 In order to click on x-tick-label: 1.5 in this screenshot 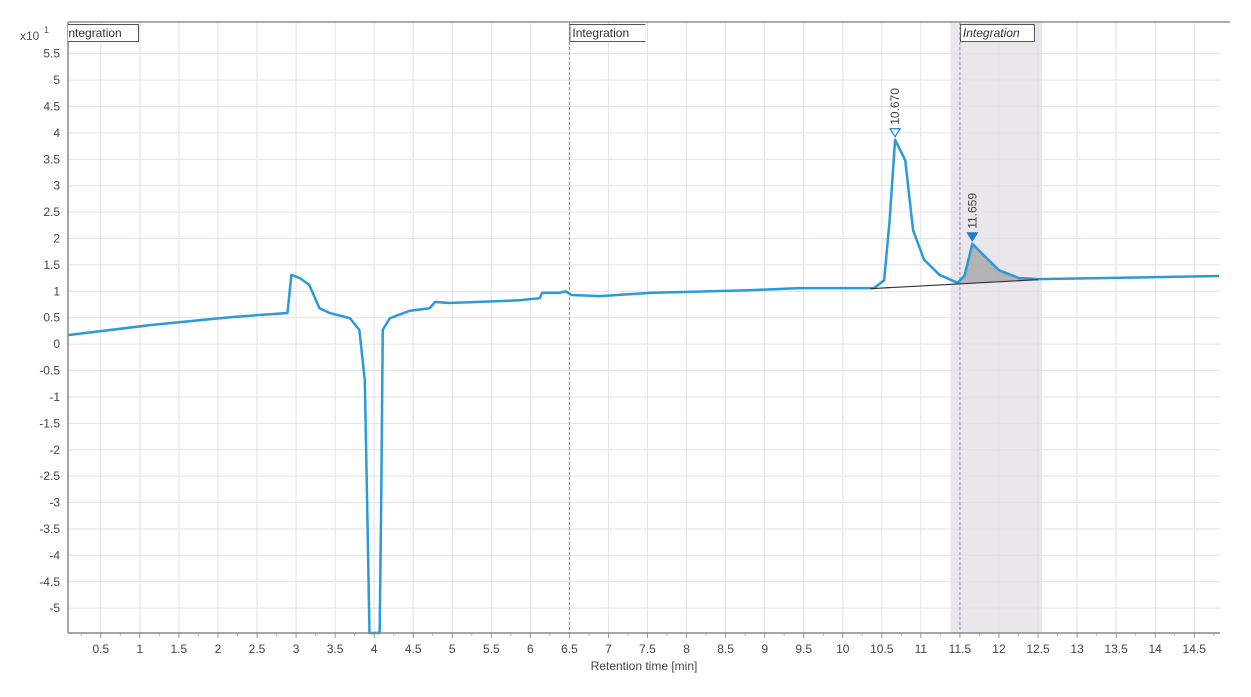, I will do `click(179, 649)`.